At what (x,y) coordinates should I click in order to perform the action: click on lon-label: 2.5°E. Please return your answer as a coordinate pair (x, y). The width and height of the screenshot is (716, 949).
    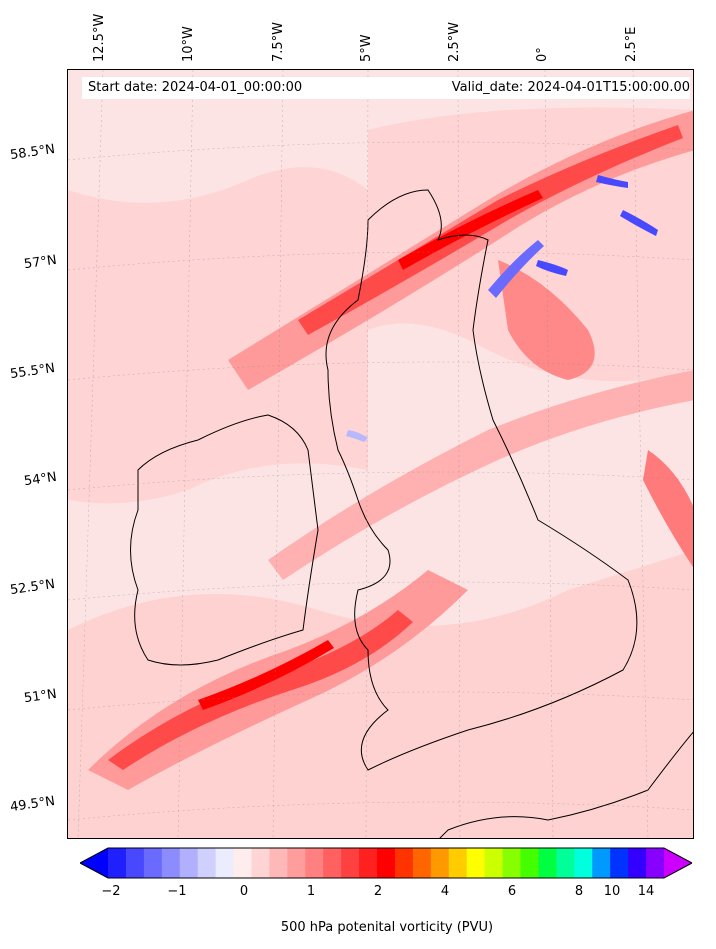
    Looking at the image, I should click on (631, 44).